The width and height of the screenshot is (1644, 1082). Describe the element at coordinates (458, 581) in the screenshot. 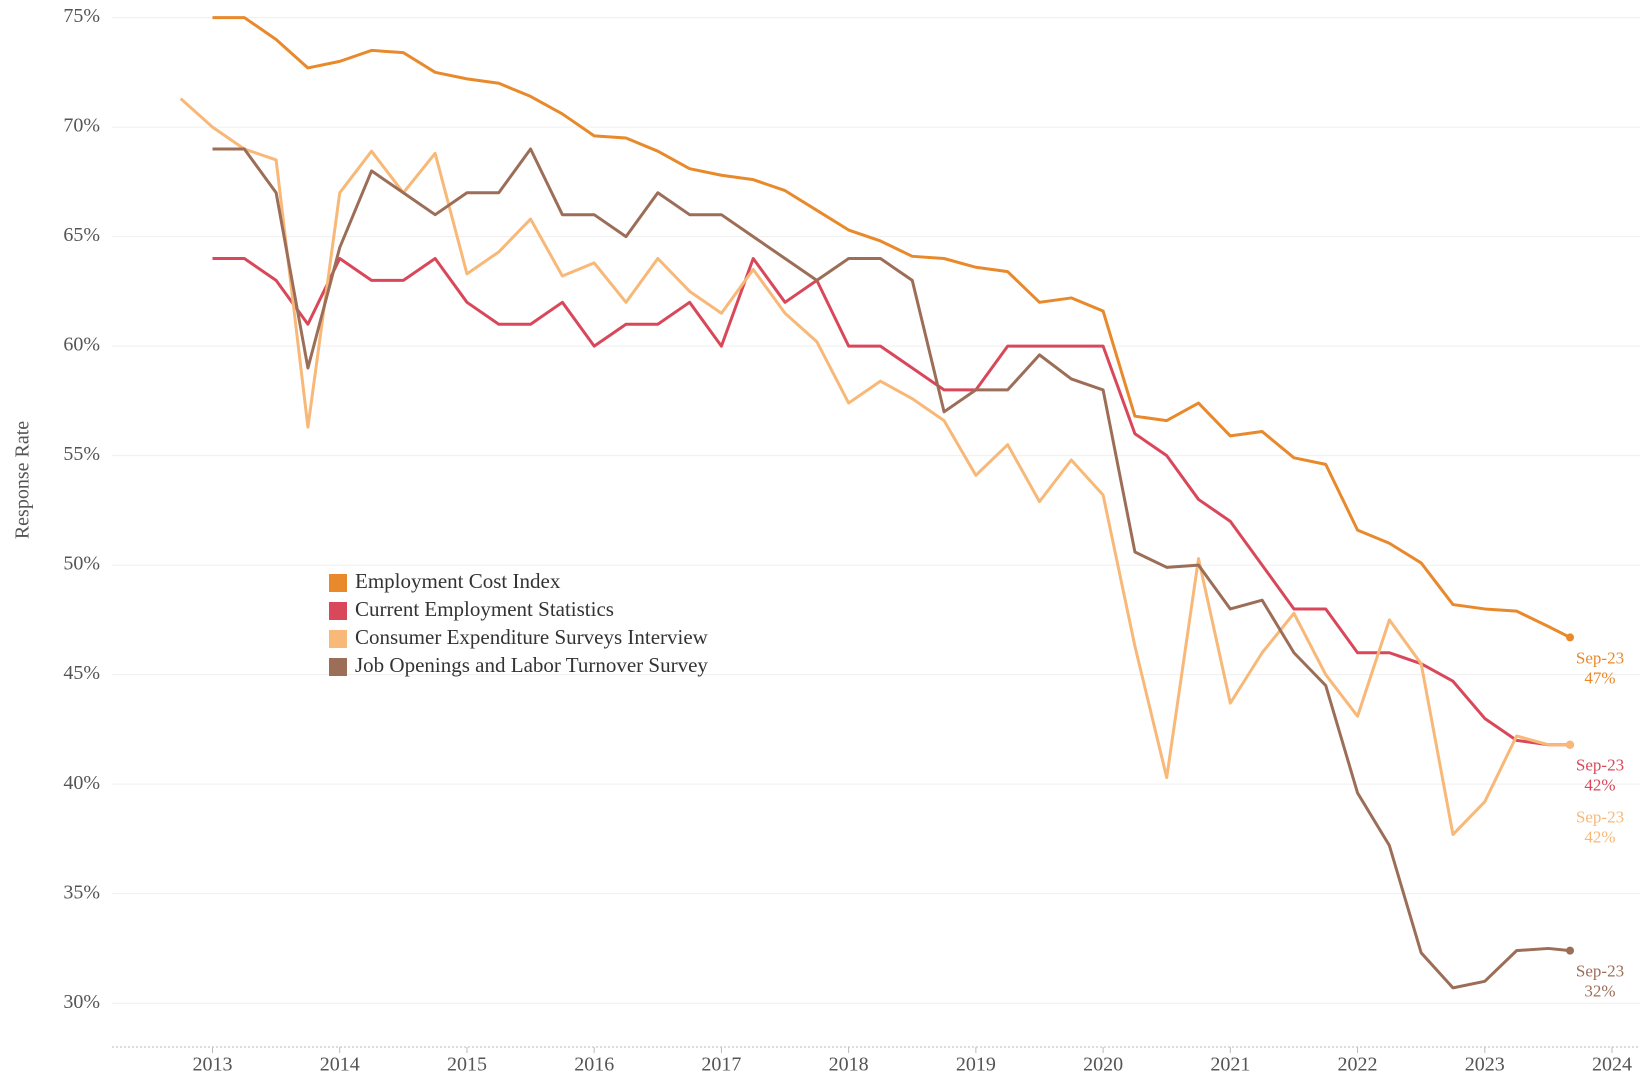

I see `legend-label: Employment Cost Index` at that location.